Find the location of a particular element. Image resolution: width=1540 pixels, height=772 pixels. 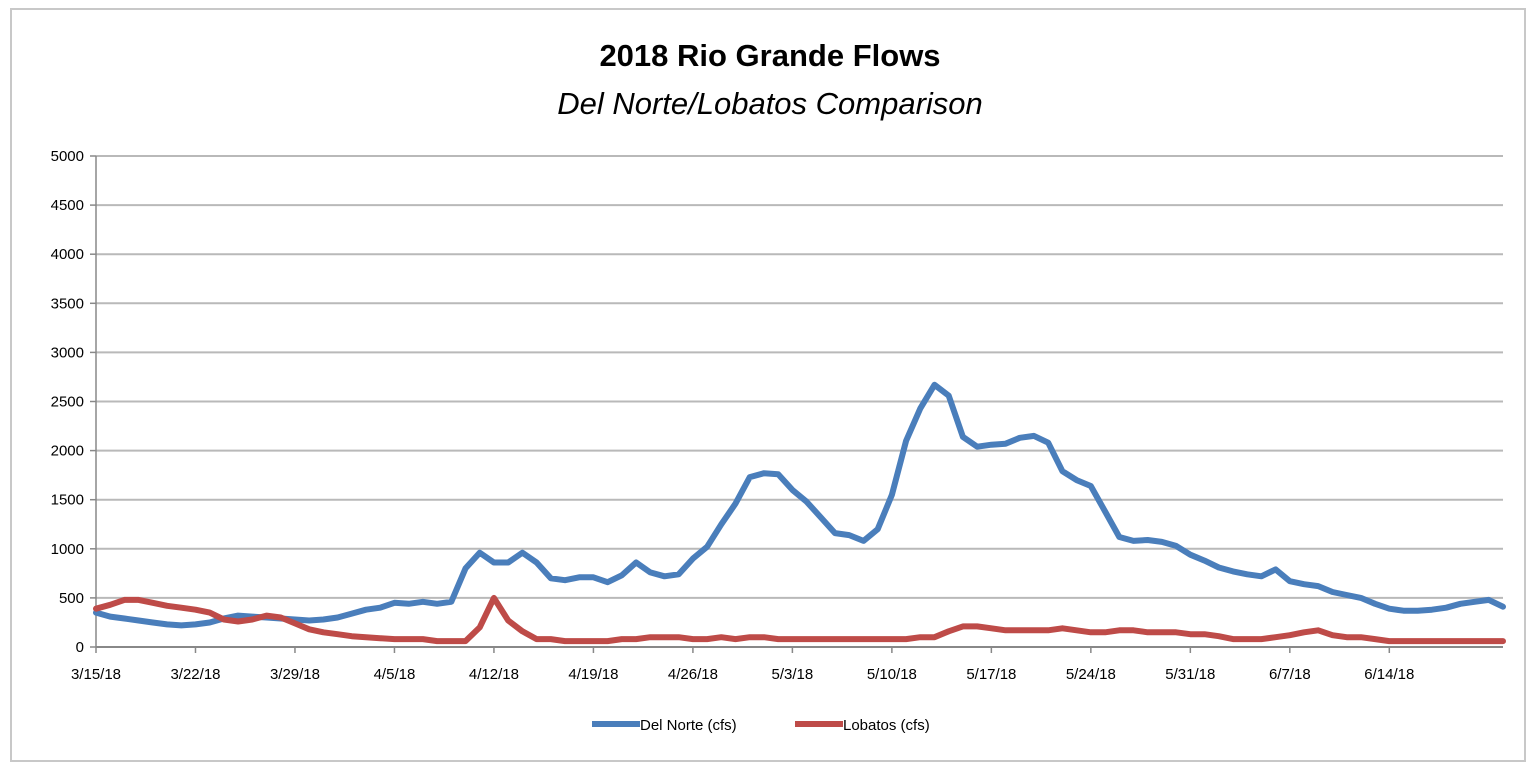

x-tick-label: 4/19/18 is located at coordinates (593, 674).